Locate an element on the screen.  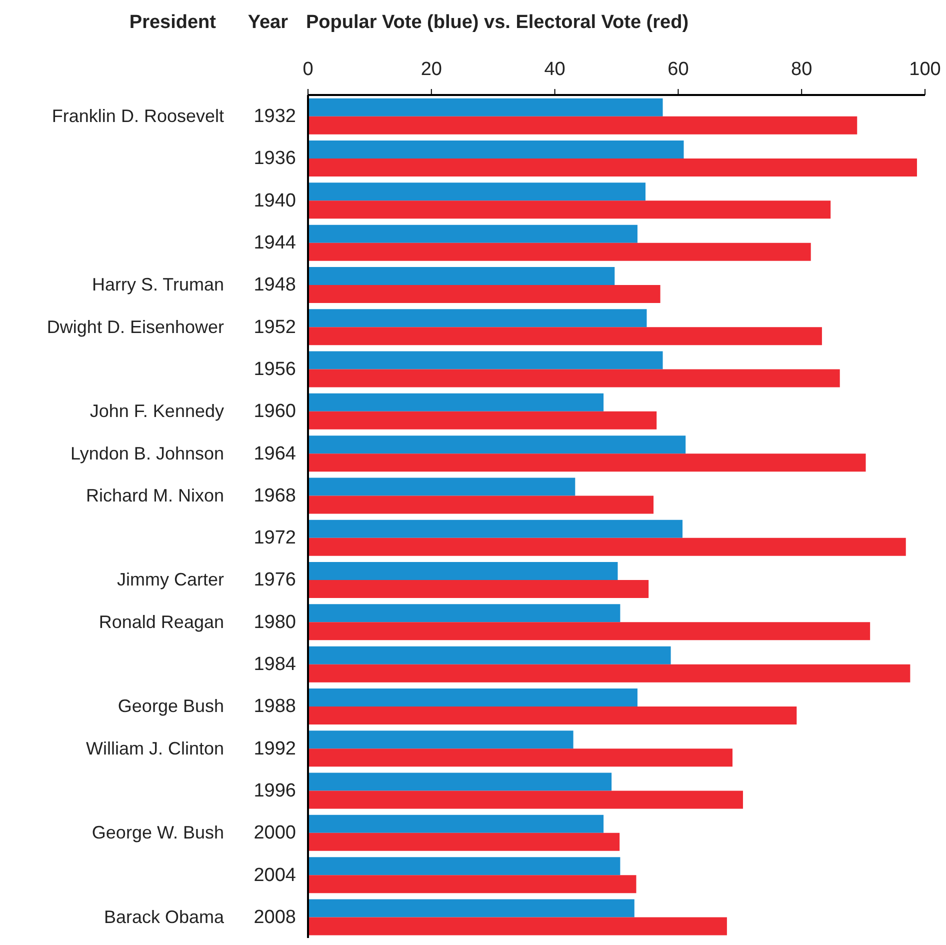
y-tick-label: 1968 is located at coordinates (275, 495).